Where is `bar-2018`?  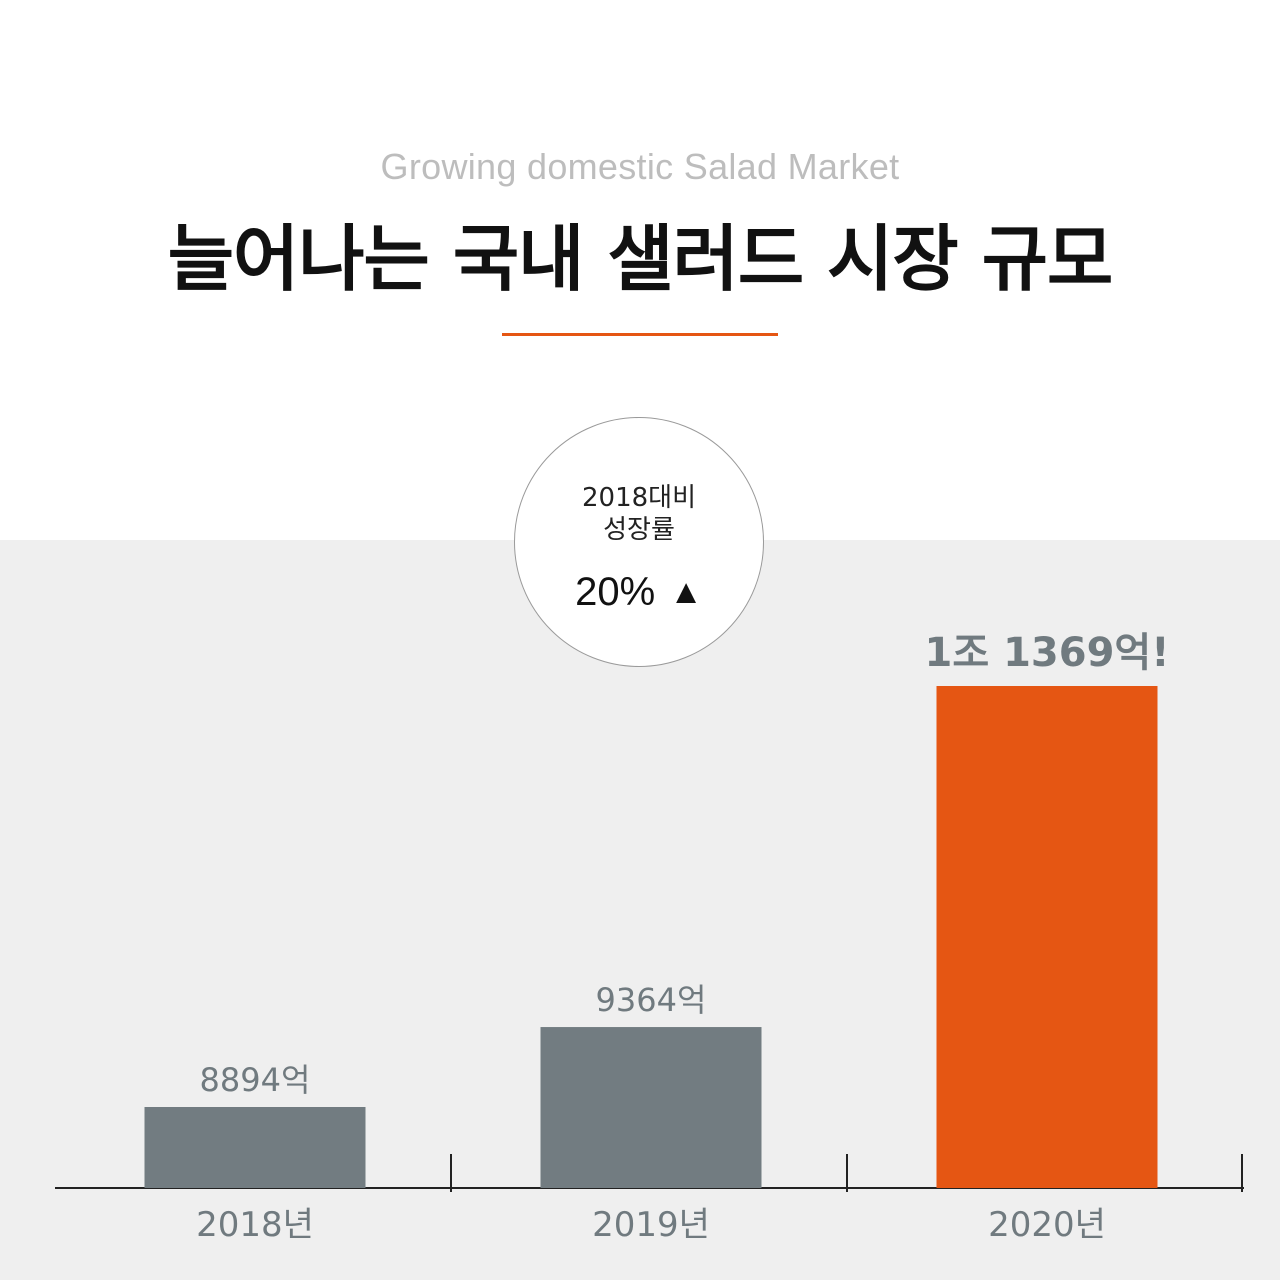 bar-2018 is located at coordinates (255, 1147).